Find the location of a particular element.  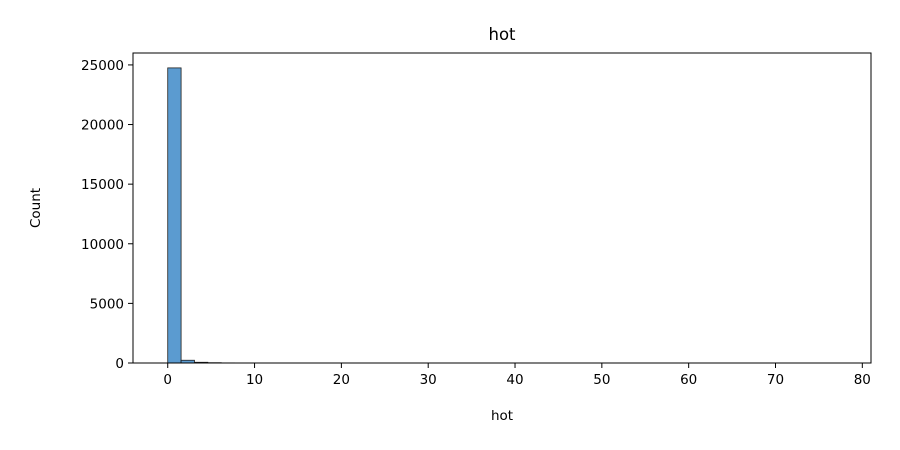

x-axis-label: hot is located at coordinates (502, 416).